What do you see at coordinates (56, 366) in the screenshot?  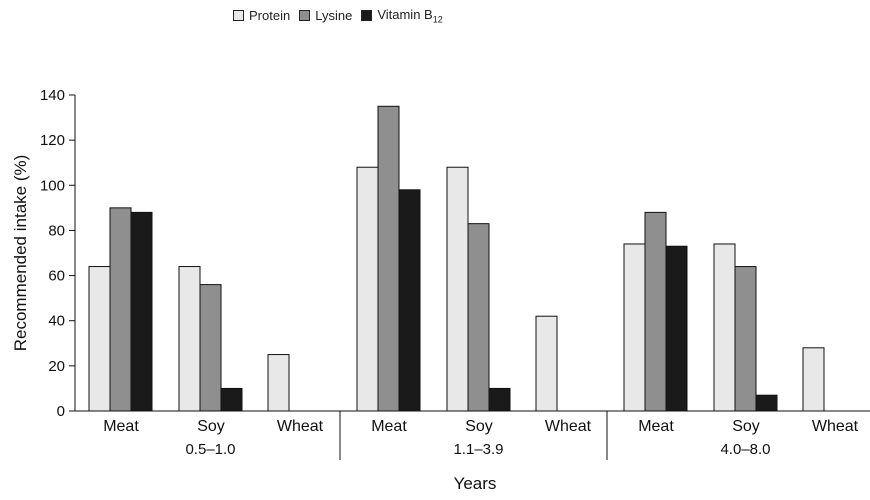 I see `y-tick-label: 20` at bounding box center [56, 366].